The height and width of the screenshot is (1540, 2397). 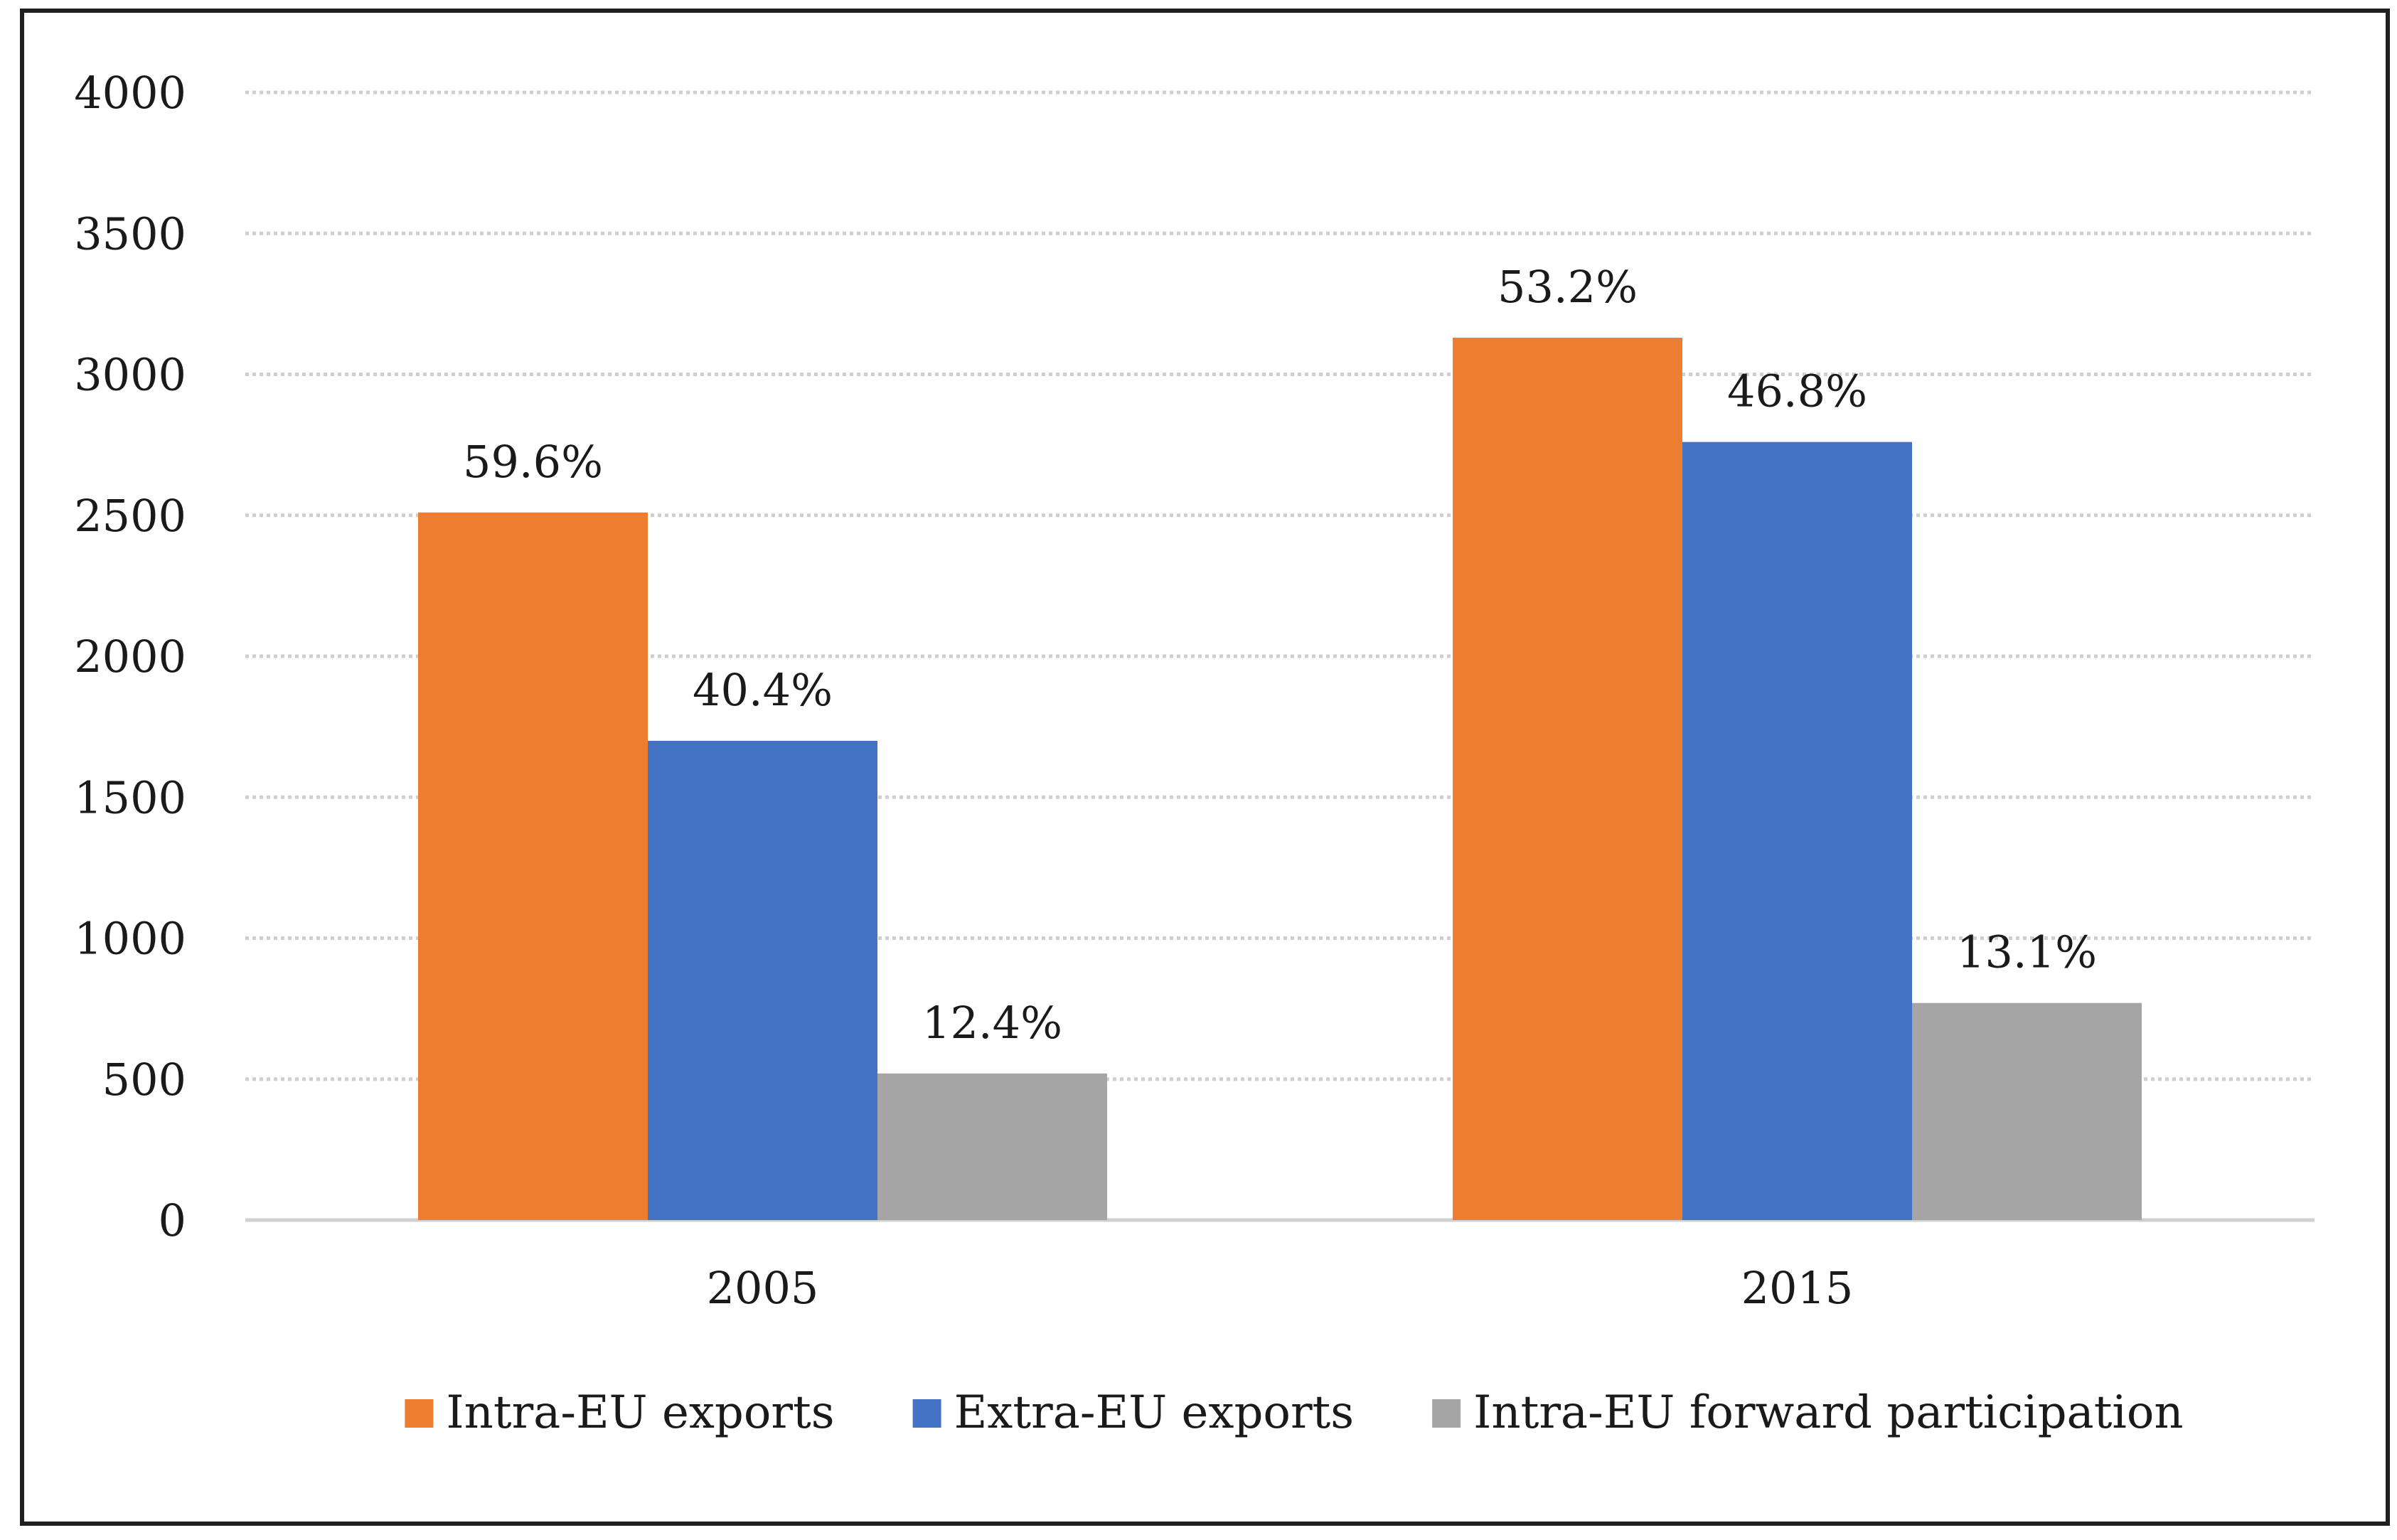 I want to click on legend-label: Intra-EU forward participation, so click(x=1828, y=1412).